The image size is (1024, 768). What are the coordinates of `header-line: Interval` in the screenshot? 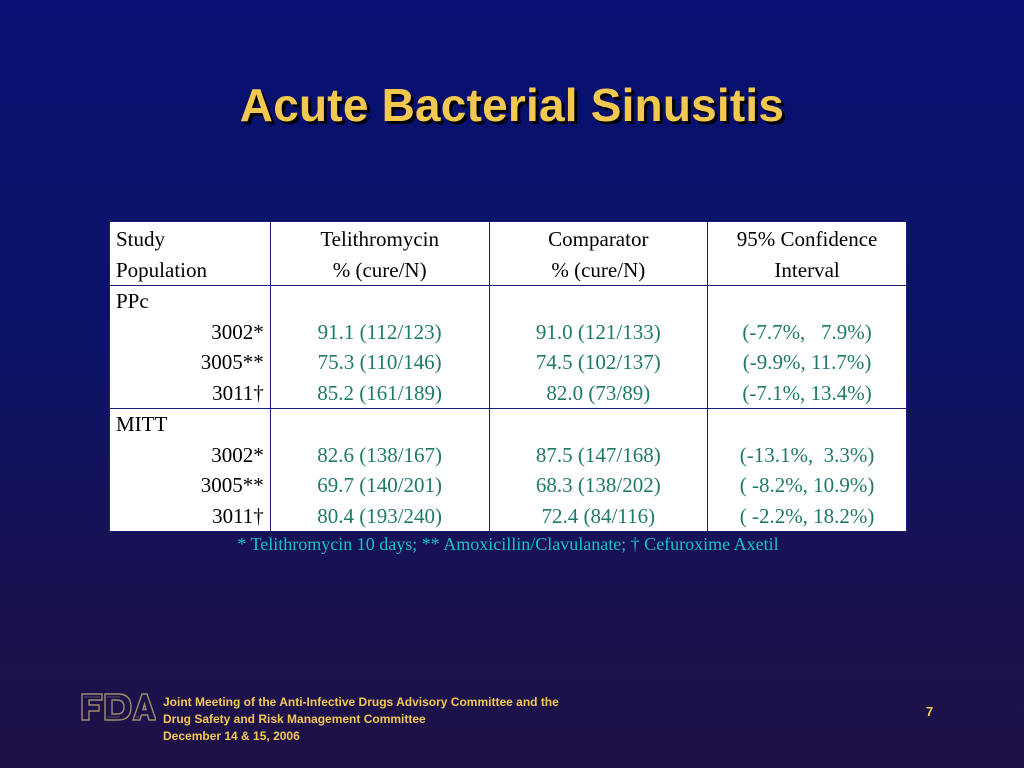 It's located at (807, 269).